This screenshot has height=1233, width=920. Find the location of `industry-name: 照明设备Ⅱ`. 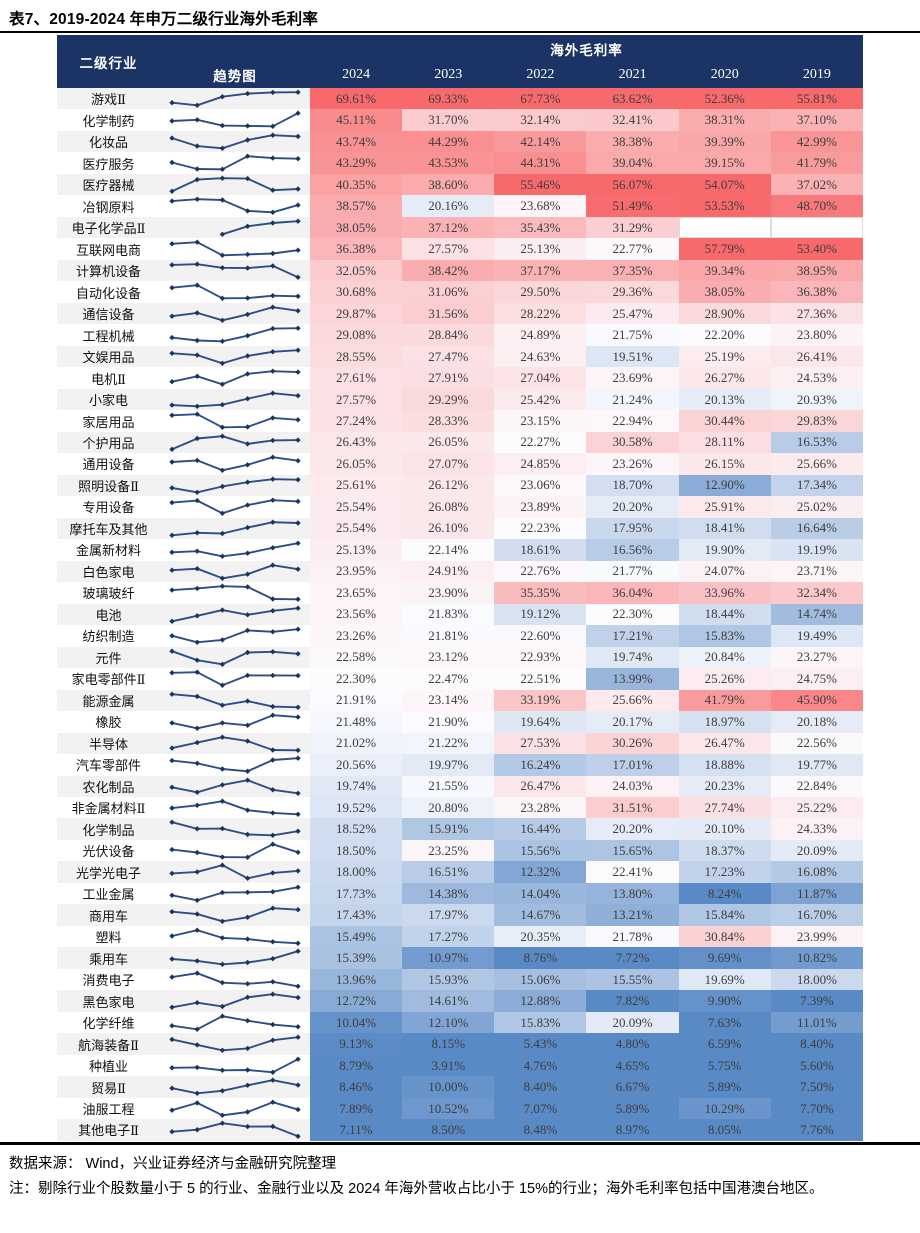

industry-name: 照明设备Ⅱ is located at coordinates (108, 485).